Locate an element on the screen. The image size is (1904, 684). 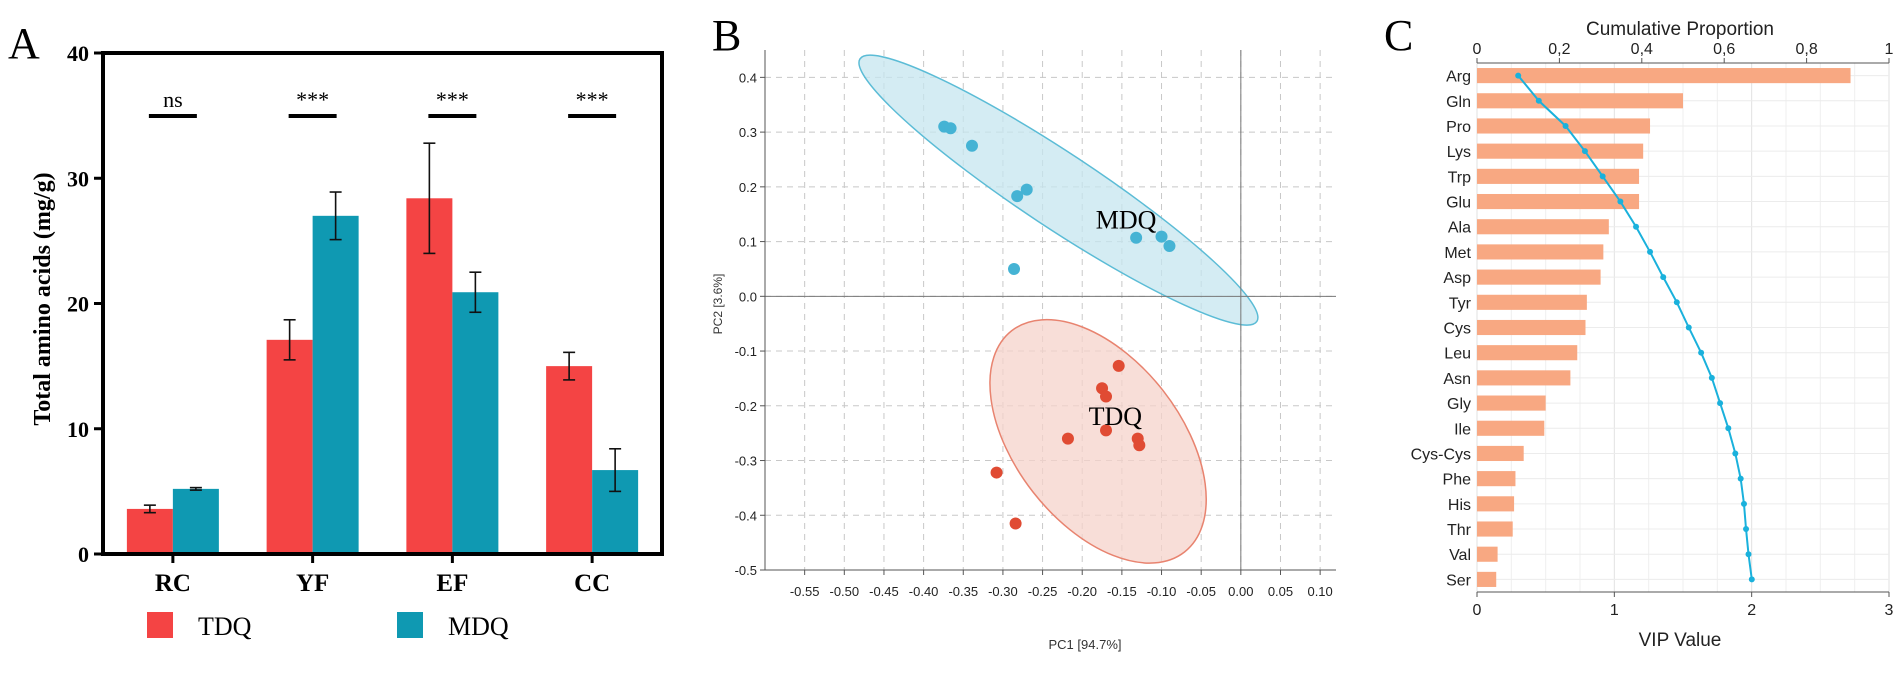
significance-label: ns is located at coordinates (173, 99).